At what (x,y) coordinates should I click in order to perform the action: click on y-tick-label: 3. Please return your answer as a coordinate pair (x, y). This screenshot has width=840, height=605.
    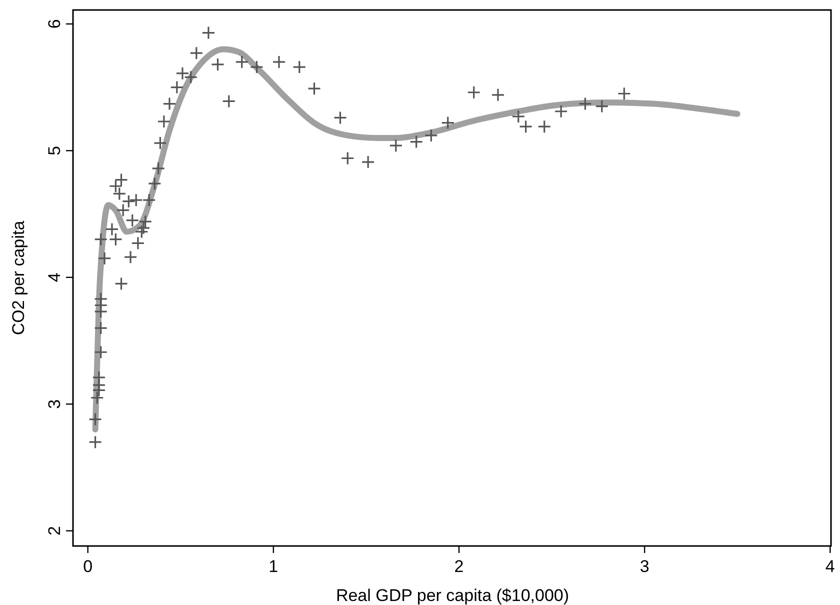
    Looking at the image, I should click on (54, 404).